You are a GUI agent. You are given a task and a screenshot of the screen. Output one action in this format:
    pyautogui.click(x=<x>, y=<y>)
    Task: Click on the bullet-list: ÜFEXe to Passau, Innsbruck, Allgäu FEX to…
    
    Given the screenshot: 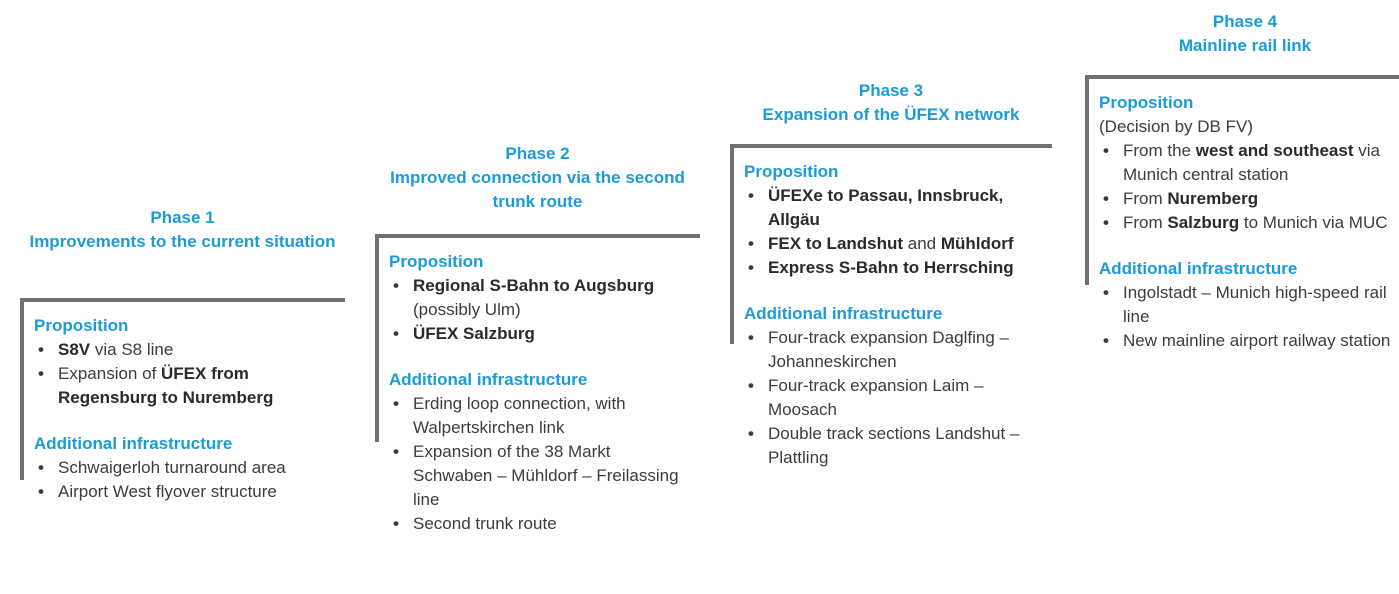 What is the action you would take?
    pyautogui.click(x=891, y=232)
    